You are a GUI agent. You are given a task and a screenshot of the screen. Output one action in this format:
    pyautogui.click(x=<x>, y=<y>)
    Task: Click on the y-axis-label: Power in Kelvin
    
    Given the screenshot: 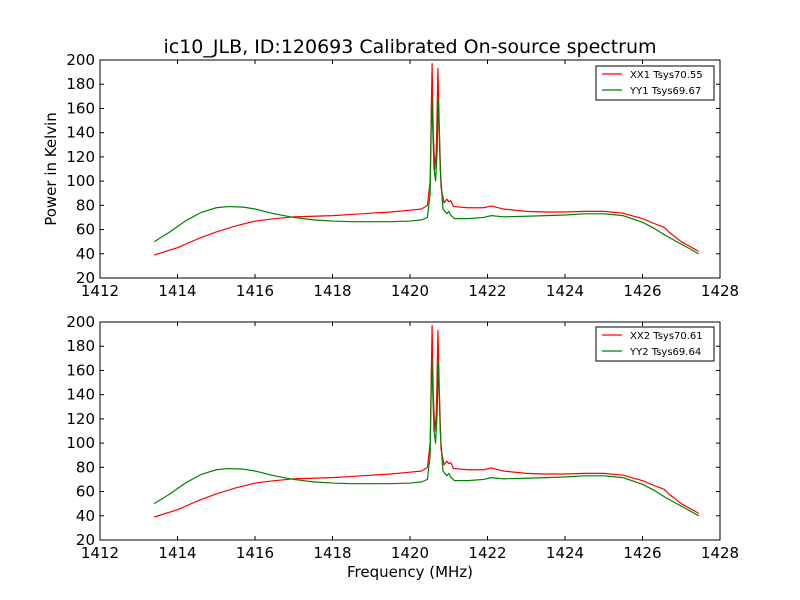 What is the action you would take?
    pyautogui.click(x=51, y=169)
    